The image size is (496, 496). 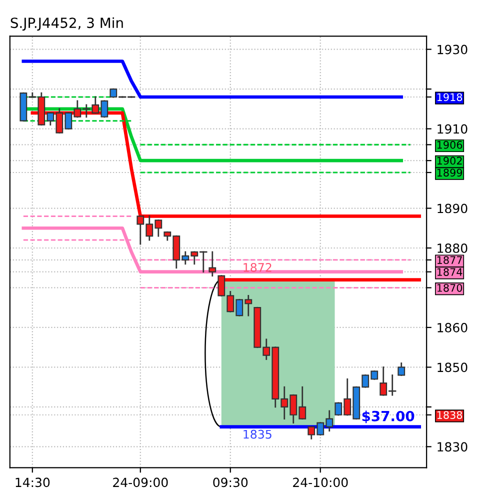 I want to click on y-tick-label: 1850, so click(x=453, y=367).